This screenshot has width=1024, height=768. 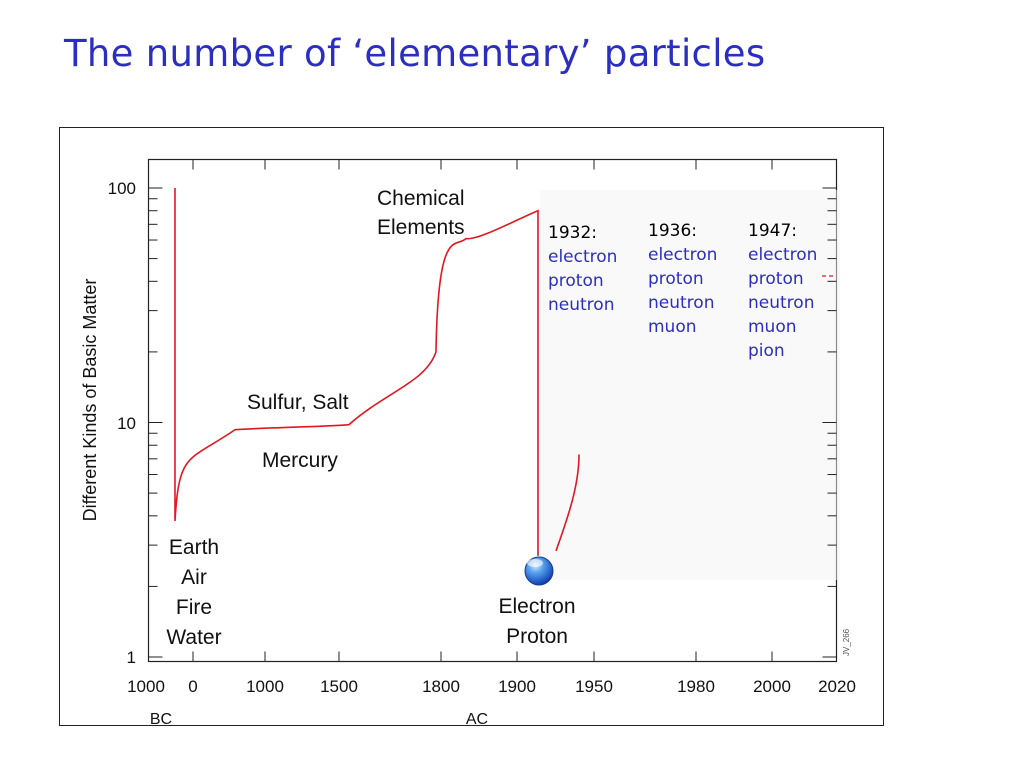 What do you see at coordinates (126, 423) in the screenshot?
I see `y-tick-label-10: 10` at bounding box center [126, 423].